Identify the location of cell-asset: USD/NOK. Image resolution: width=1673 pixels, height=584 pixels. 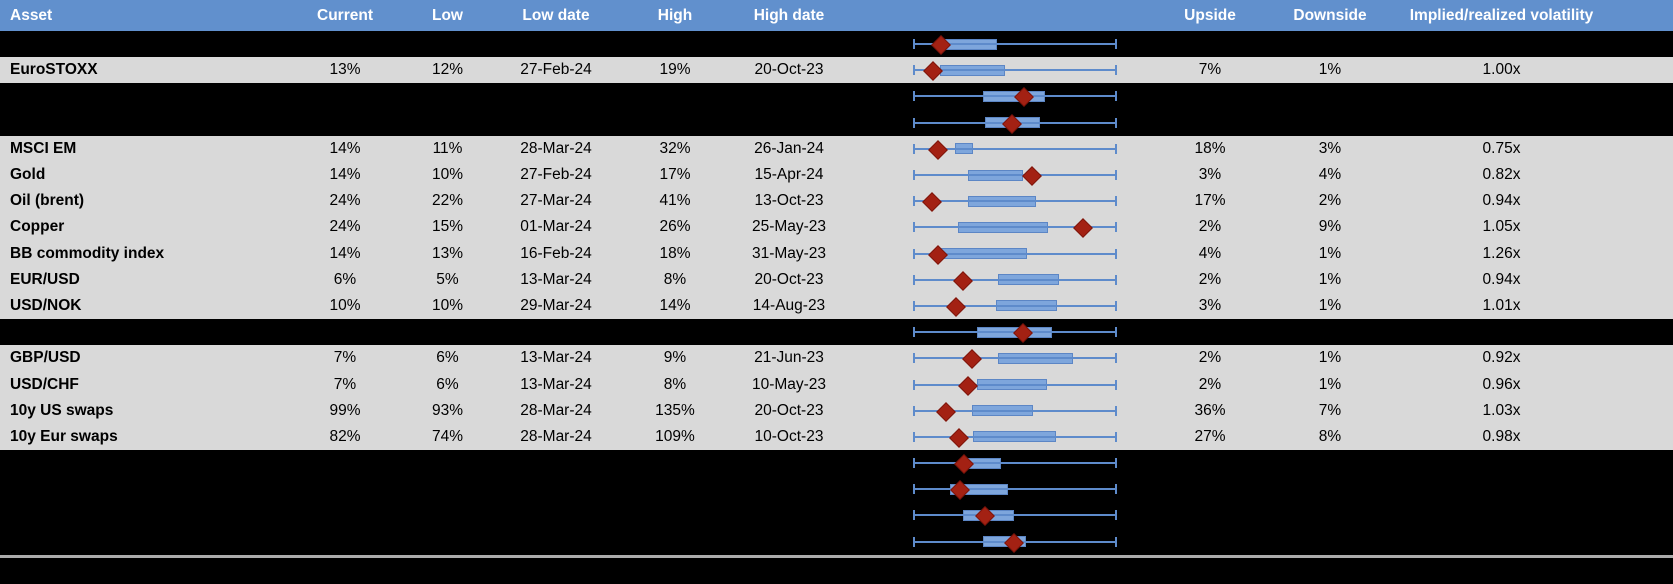
(46, 305).